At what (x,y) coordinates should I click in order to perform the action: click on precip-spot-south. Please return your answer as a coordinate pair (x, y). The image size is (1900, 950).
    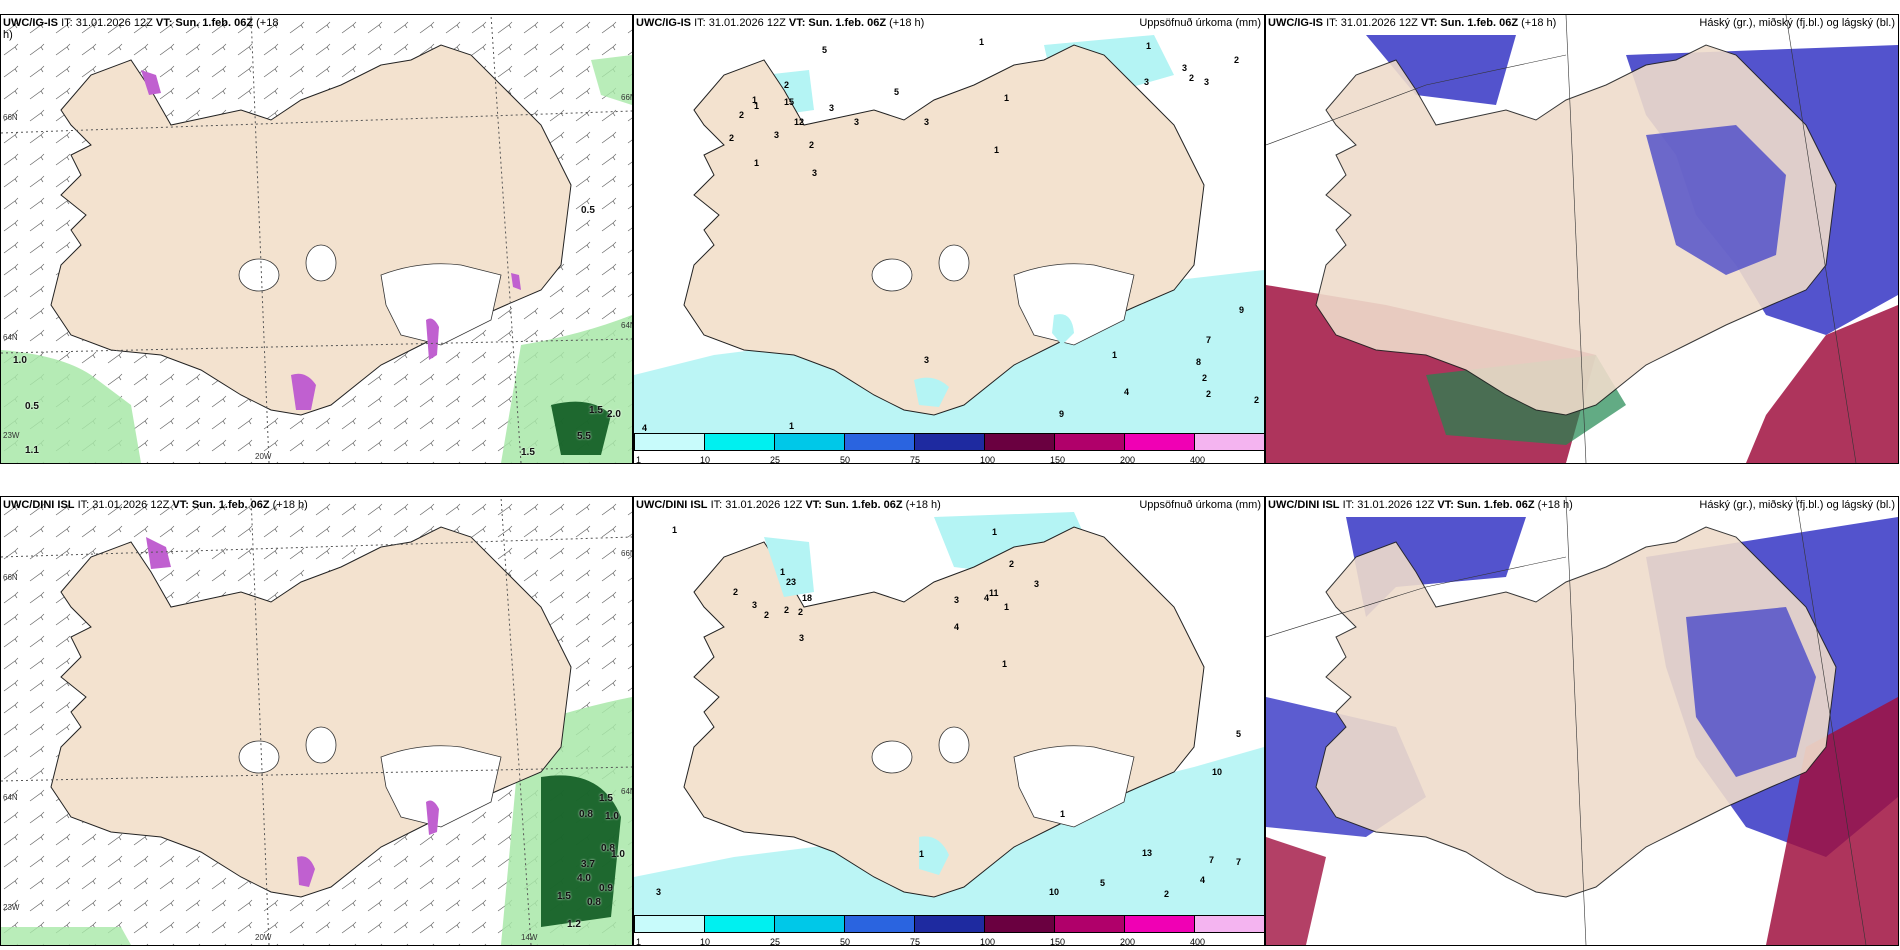
    Looking at the image, I should click on (931, 392).